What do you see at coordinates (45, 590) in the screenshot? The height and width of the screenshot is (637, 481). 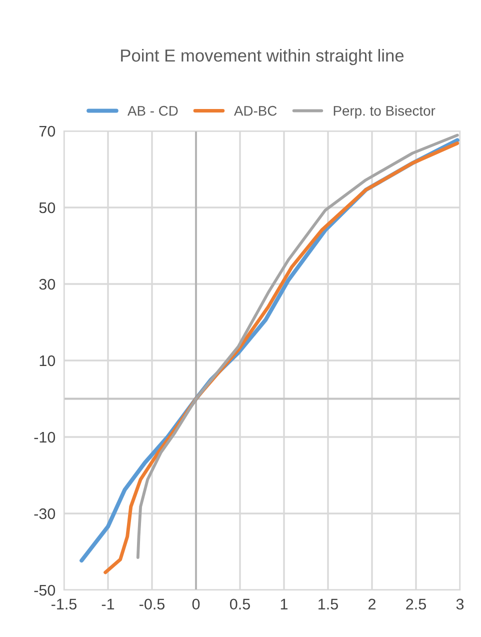 I see `y-tick-label: -50` at bounding box center [45, 590].